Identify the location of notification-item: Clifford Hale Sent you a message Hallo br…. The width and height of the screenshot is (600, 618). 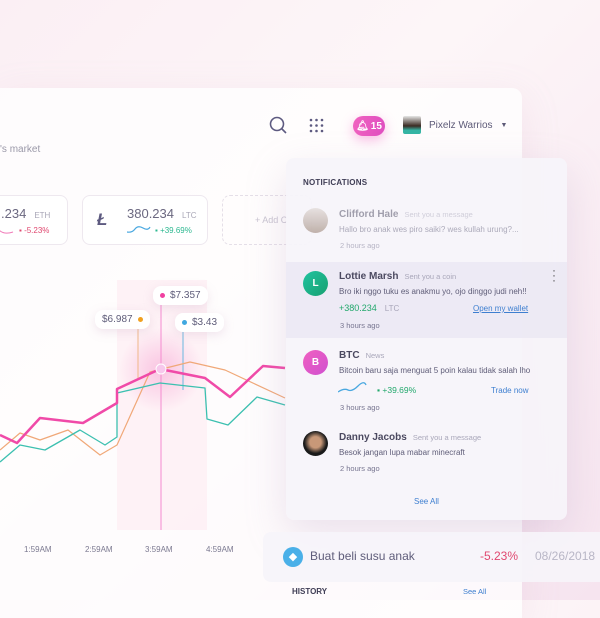
(426, 234).